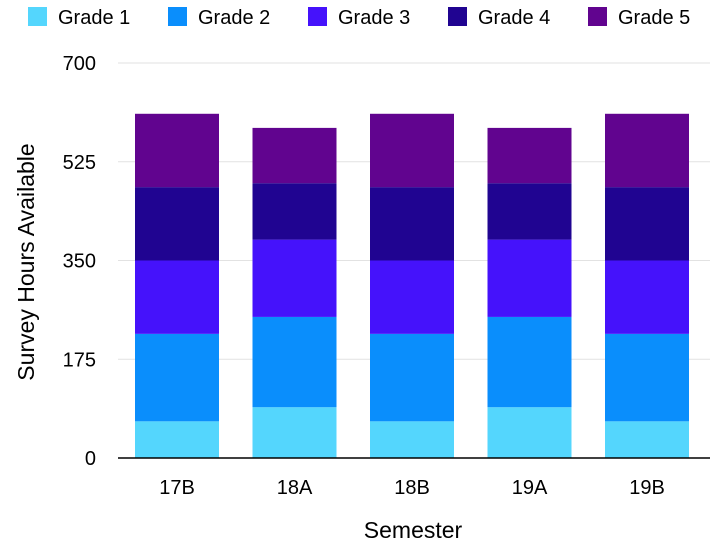 Image resolution: width=722 pixels, height=560 pixels. What do you see at coordinates (530, 488) in the screenshot?
I see `x-tick-label: 19A` at bounding box center [530, 488].